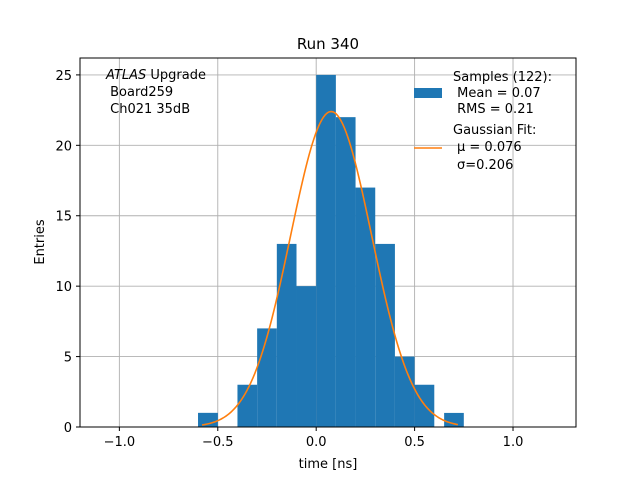  I want to click on annotation-line-1: ATLAS Upgrade, so click(155, 75).